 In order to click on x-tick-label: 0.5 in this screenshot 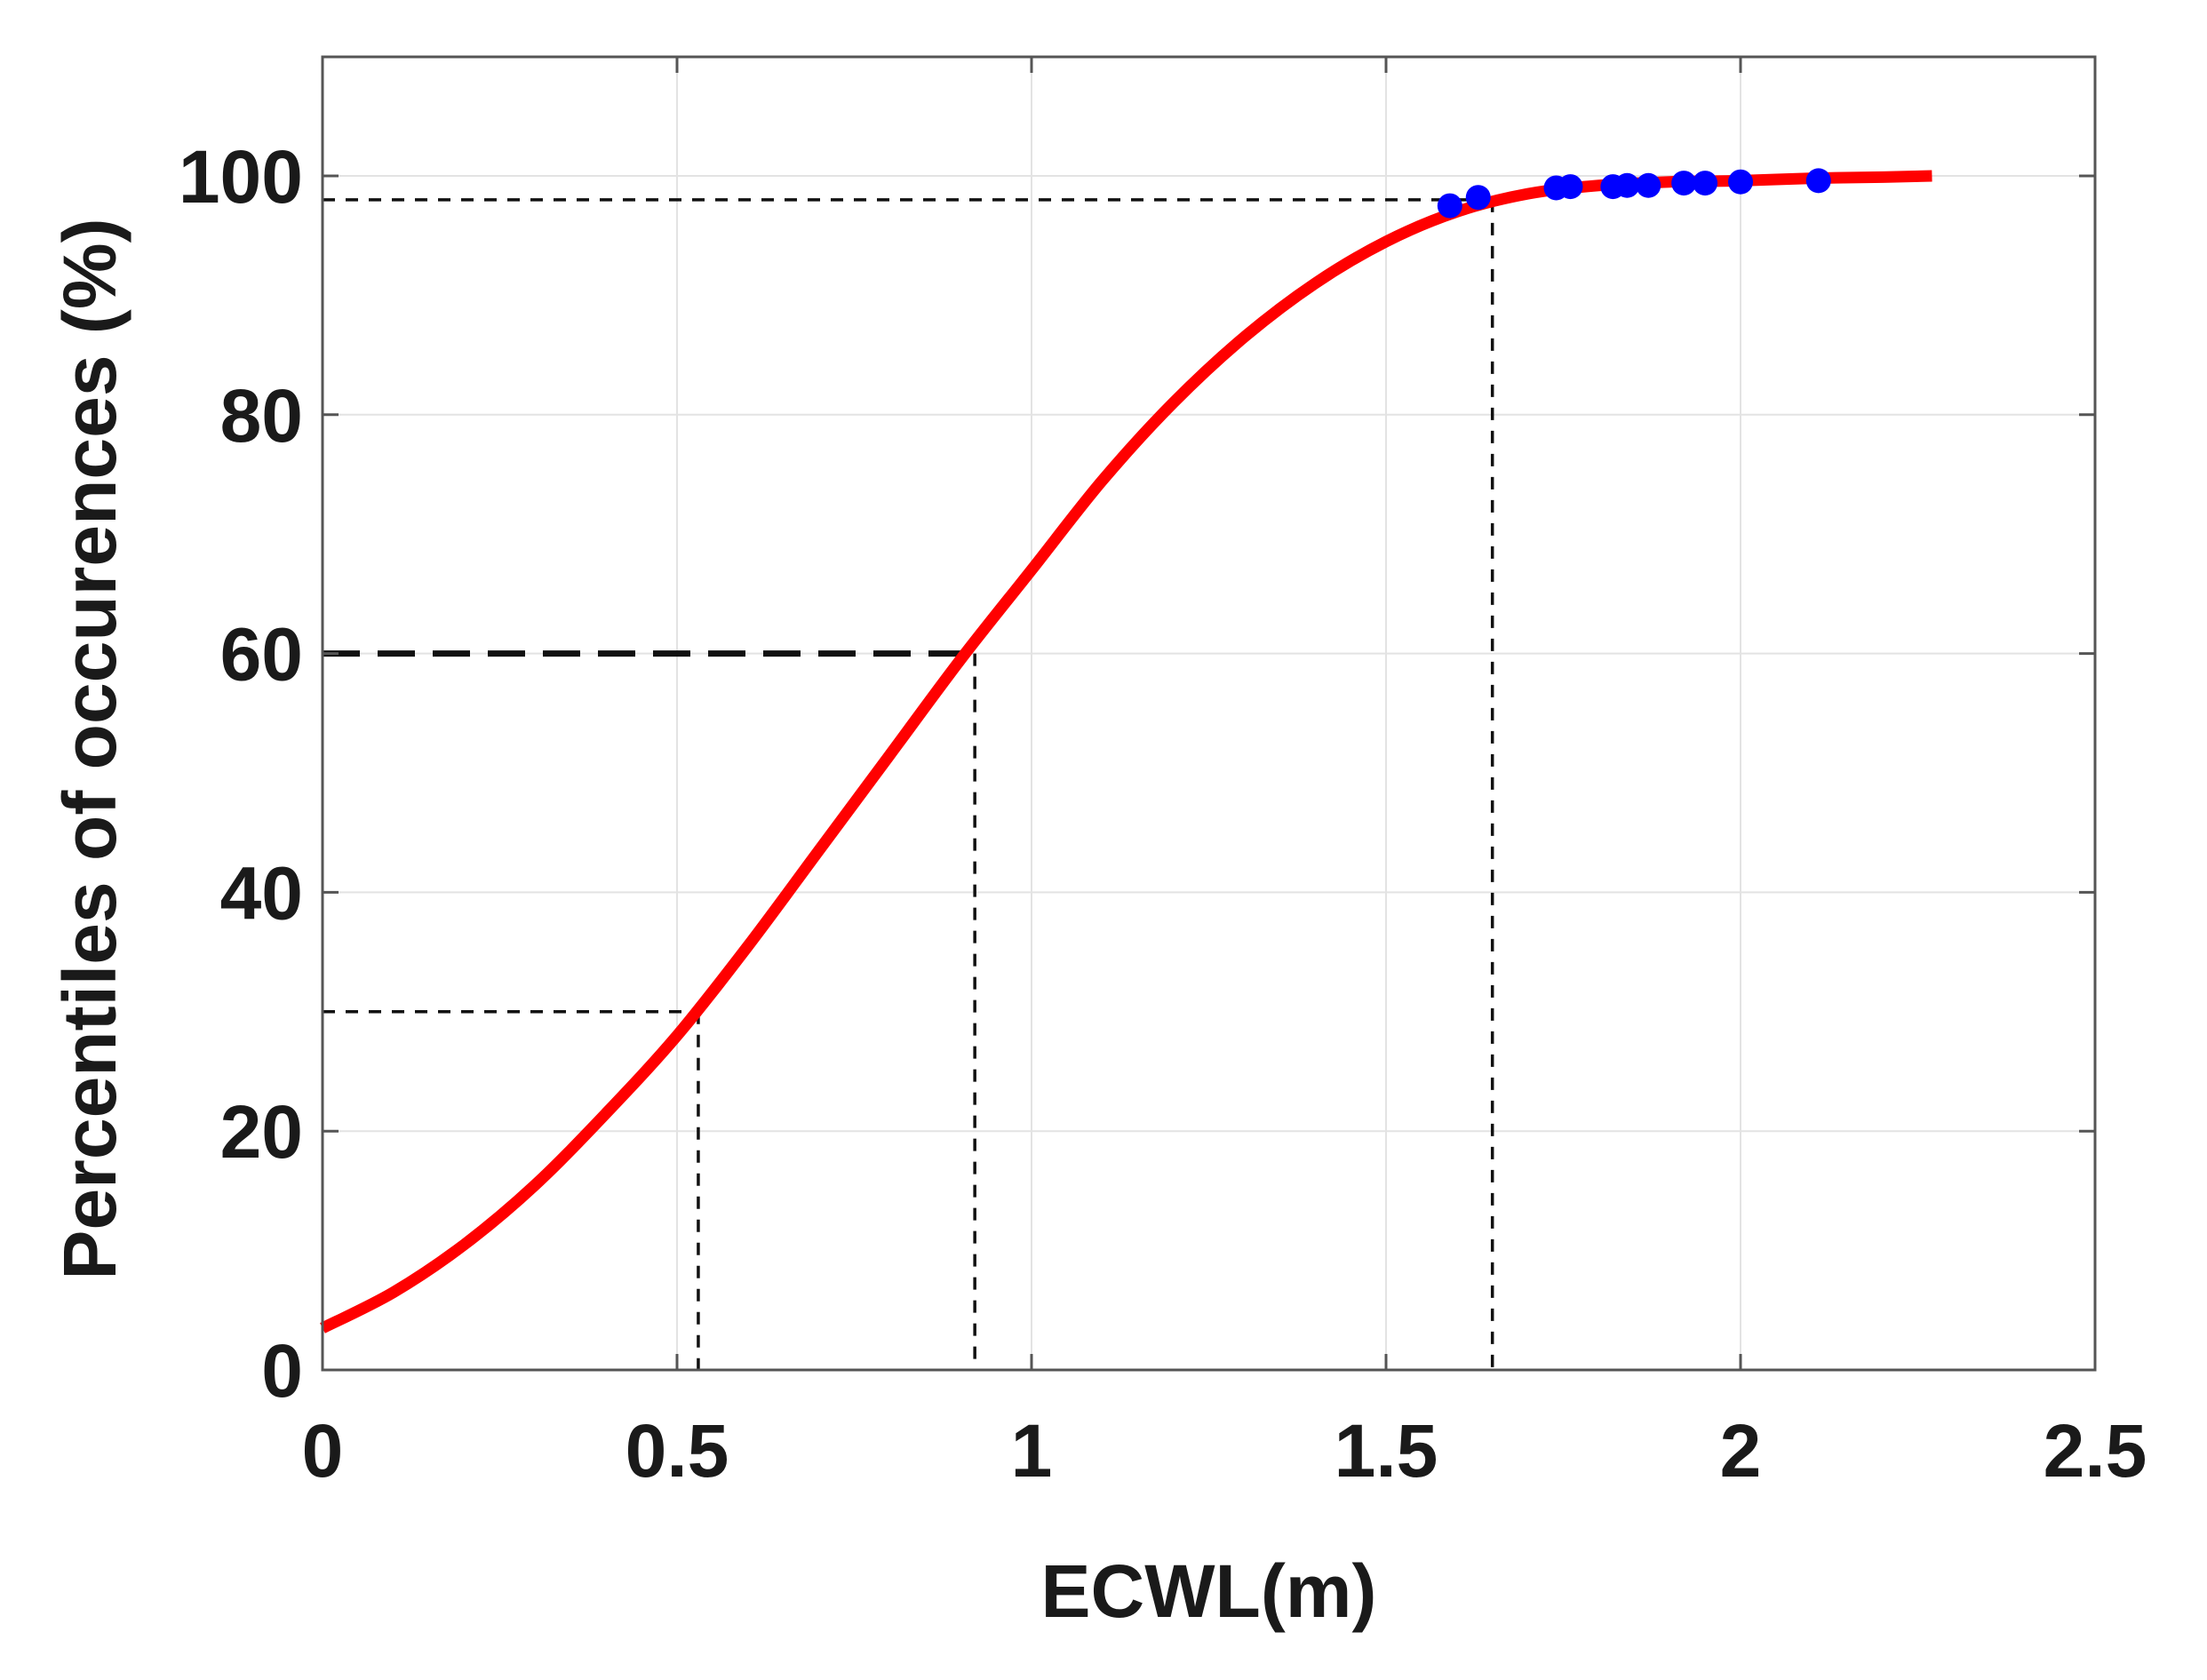, I will do `click(677, 1451)`.